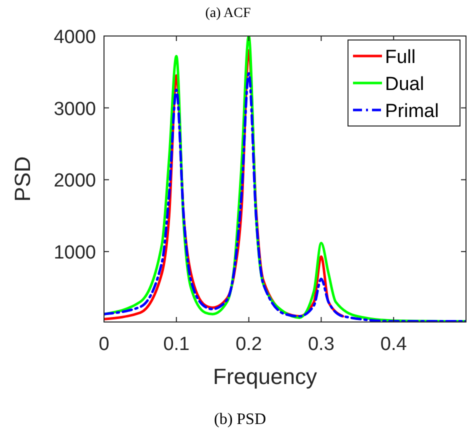 This screenshot has height=436, width=469. I want to click on y-tick-label: 4000, so click(75, 37).